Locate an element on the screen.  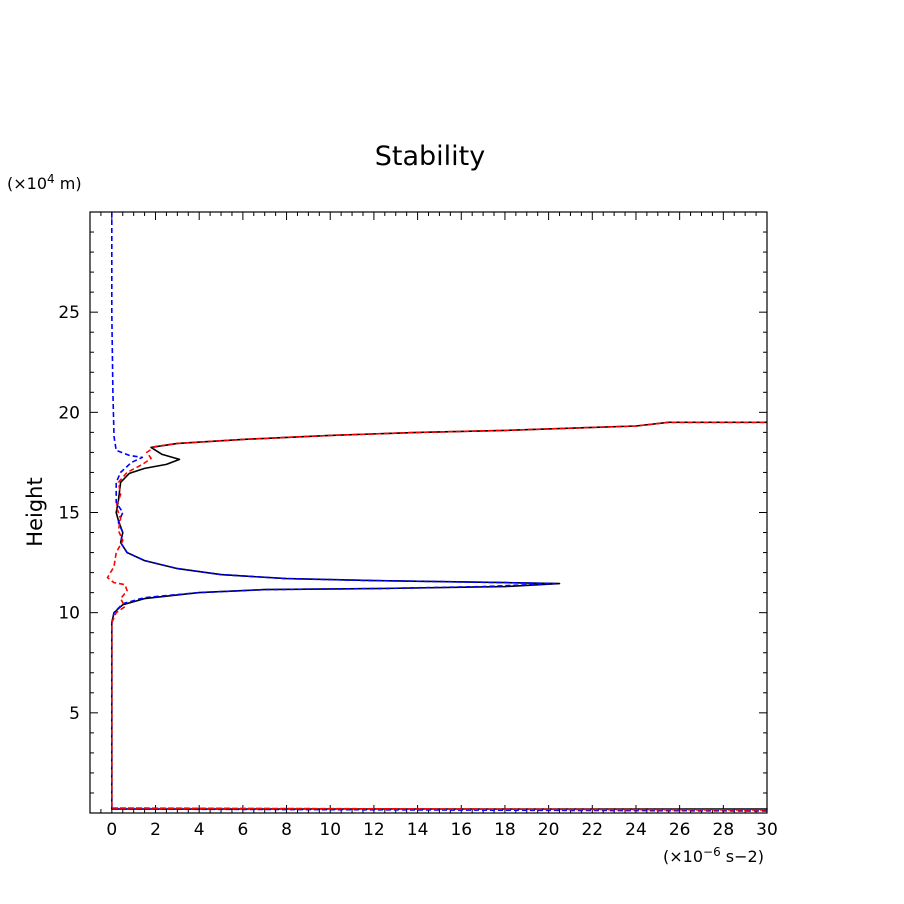
x-tick-label: 4 is located at coordinates (199, 830).